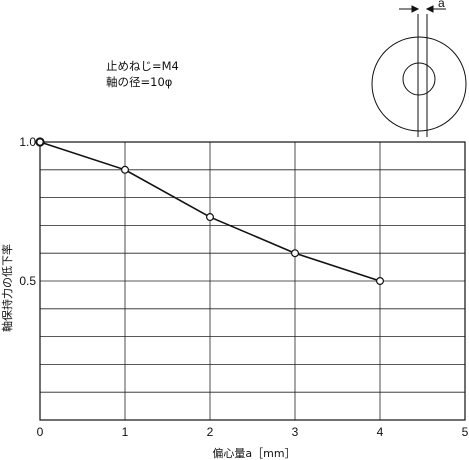 The image size is (469, 460). Describe the element at coordinates (465, 432) in the screenshot. I see `x-tick-label: 5` at that location.